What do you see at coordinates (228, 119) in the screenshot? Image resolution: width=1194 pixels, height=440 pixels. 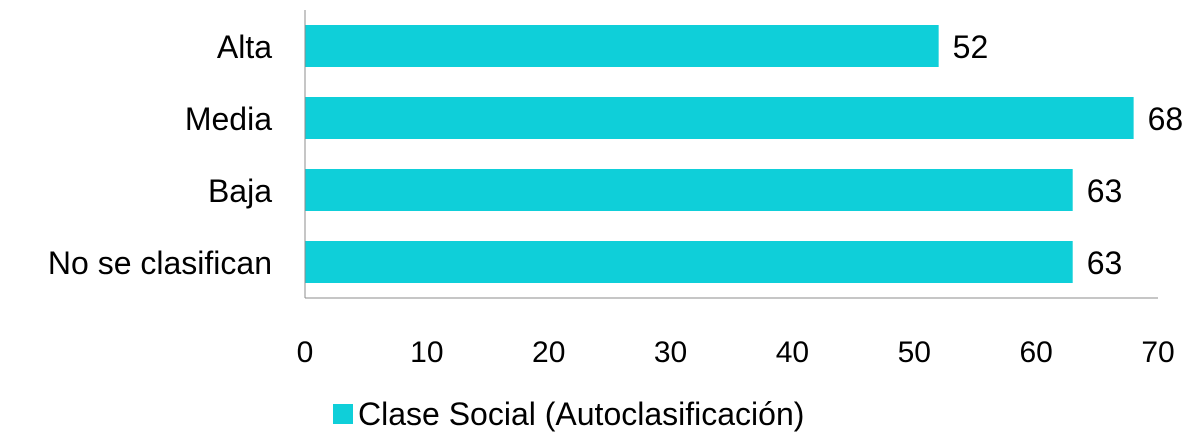 I see `category-label: Media` at bounding box center [228, 119].